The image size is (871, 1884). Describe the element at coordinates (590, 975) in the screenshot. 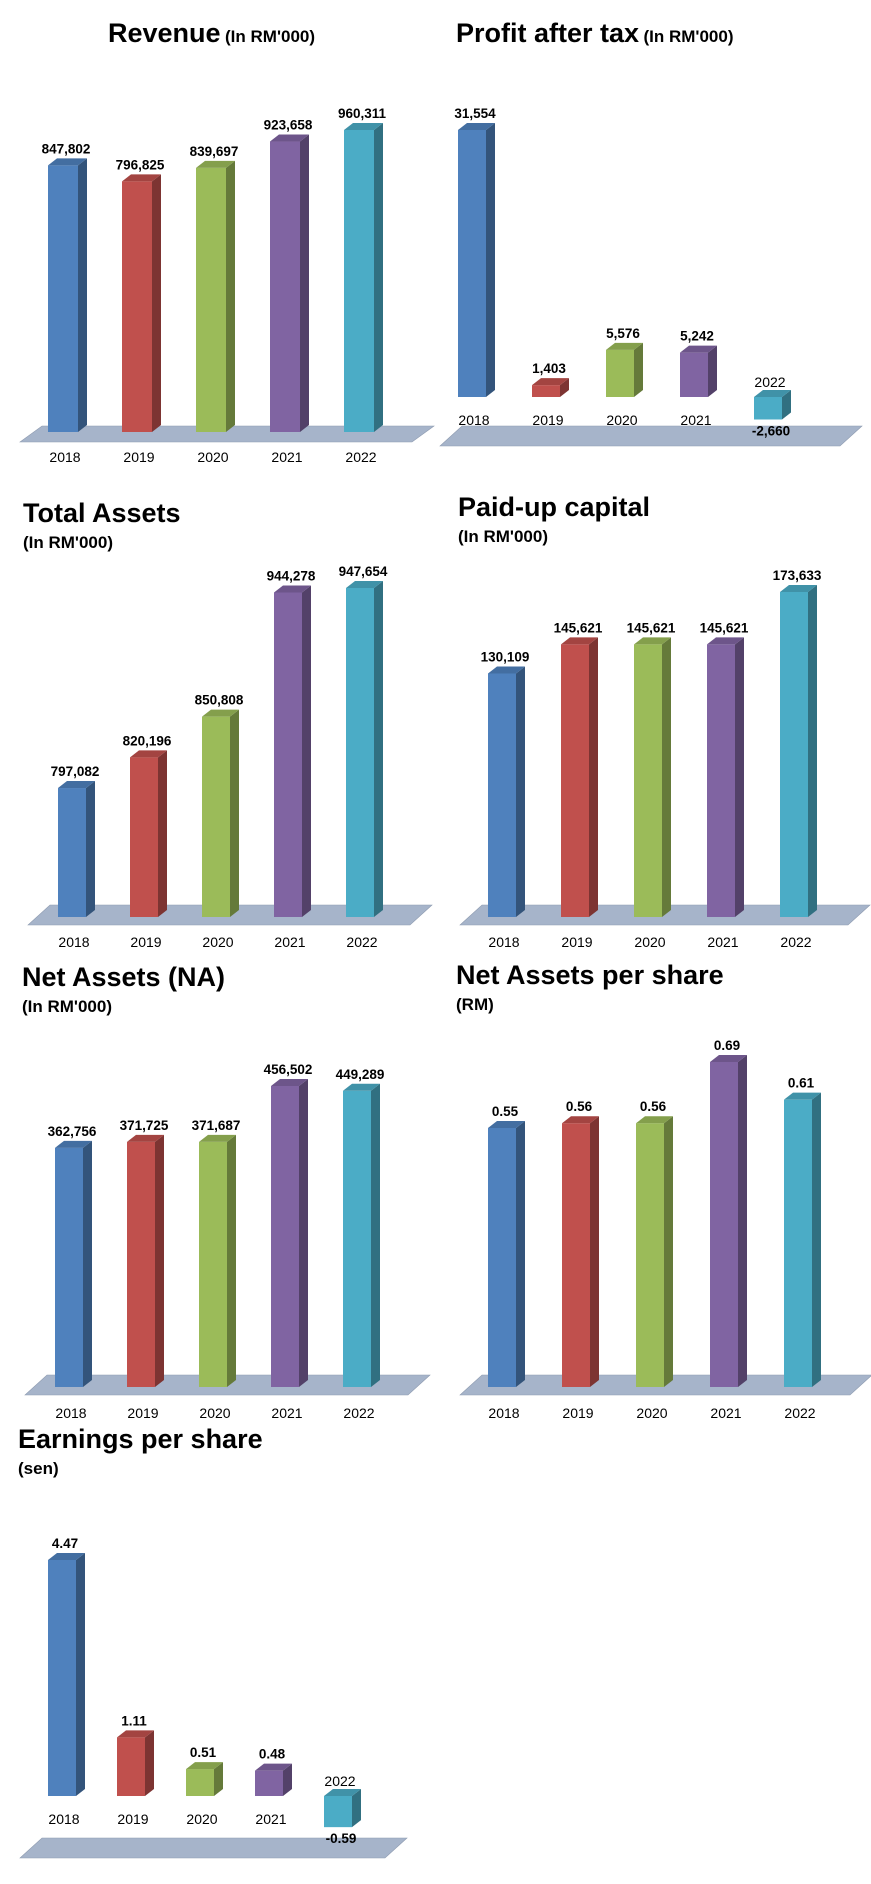

I see `chart-title-text: Net Assets per share` at that location.